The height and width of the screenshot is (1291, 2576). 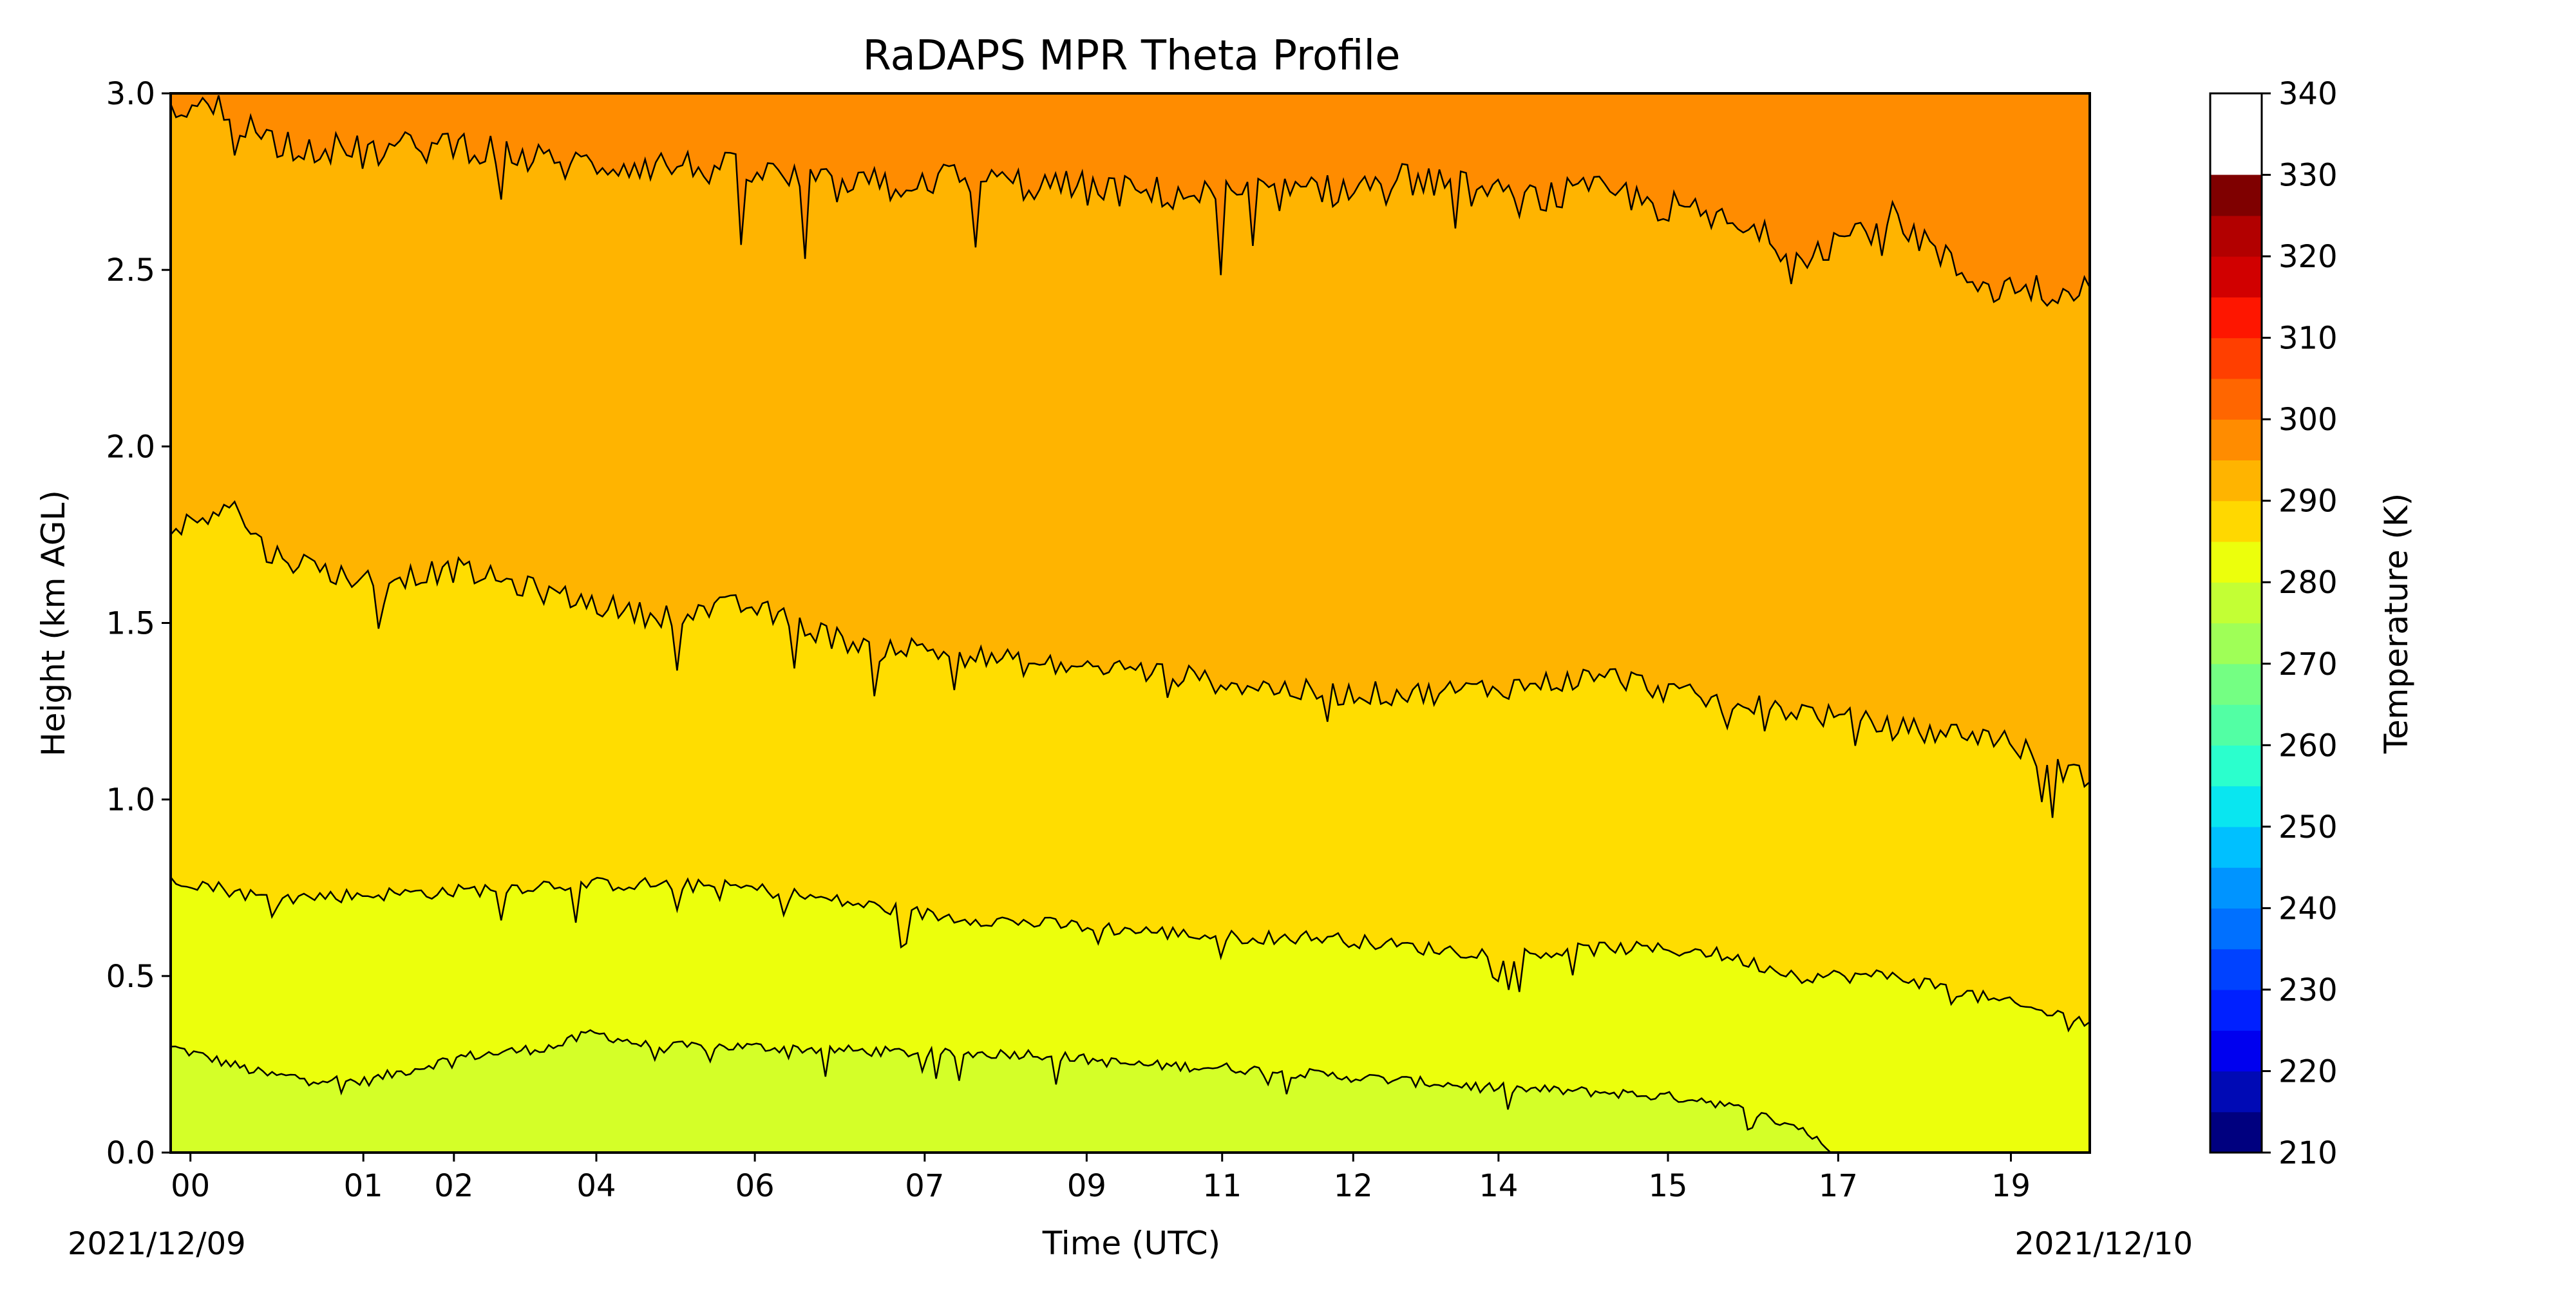 I want to click on x-tick-label: 11, so click(x=1222, y=1186).